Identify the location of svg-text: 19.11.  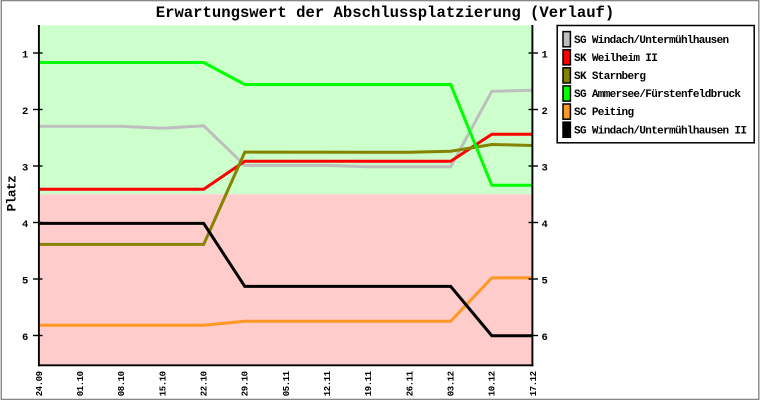
(369, 383).